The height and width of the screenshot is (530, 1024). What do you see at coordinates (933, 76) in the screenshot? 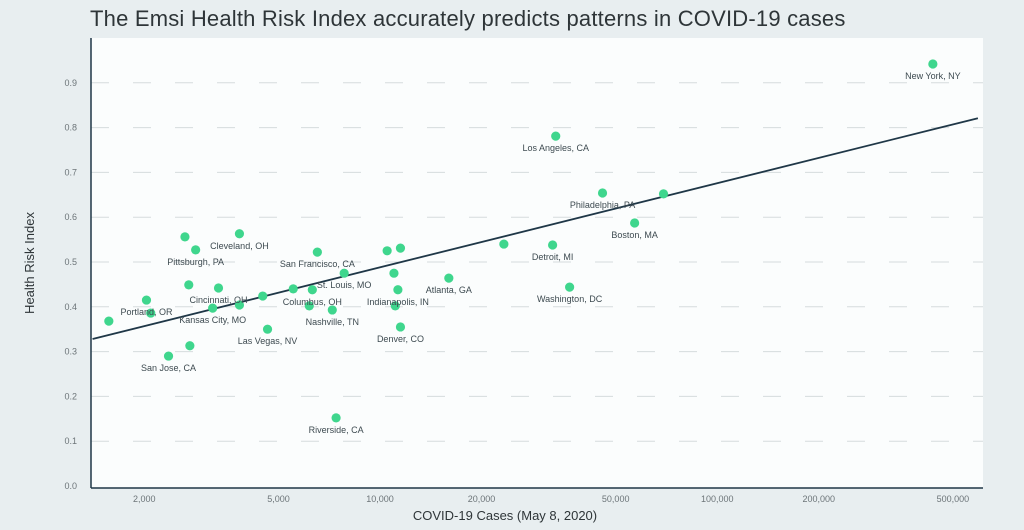
I see `point-label: New York, NY` at bounding box center [933, 76].